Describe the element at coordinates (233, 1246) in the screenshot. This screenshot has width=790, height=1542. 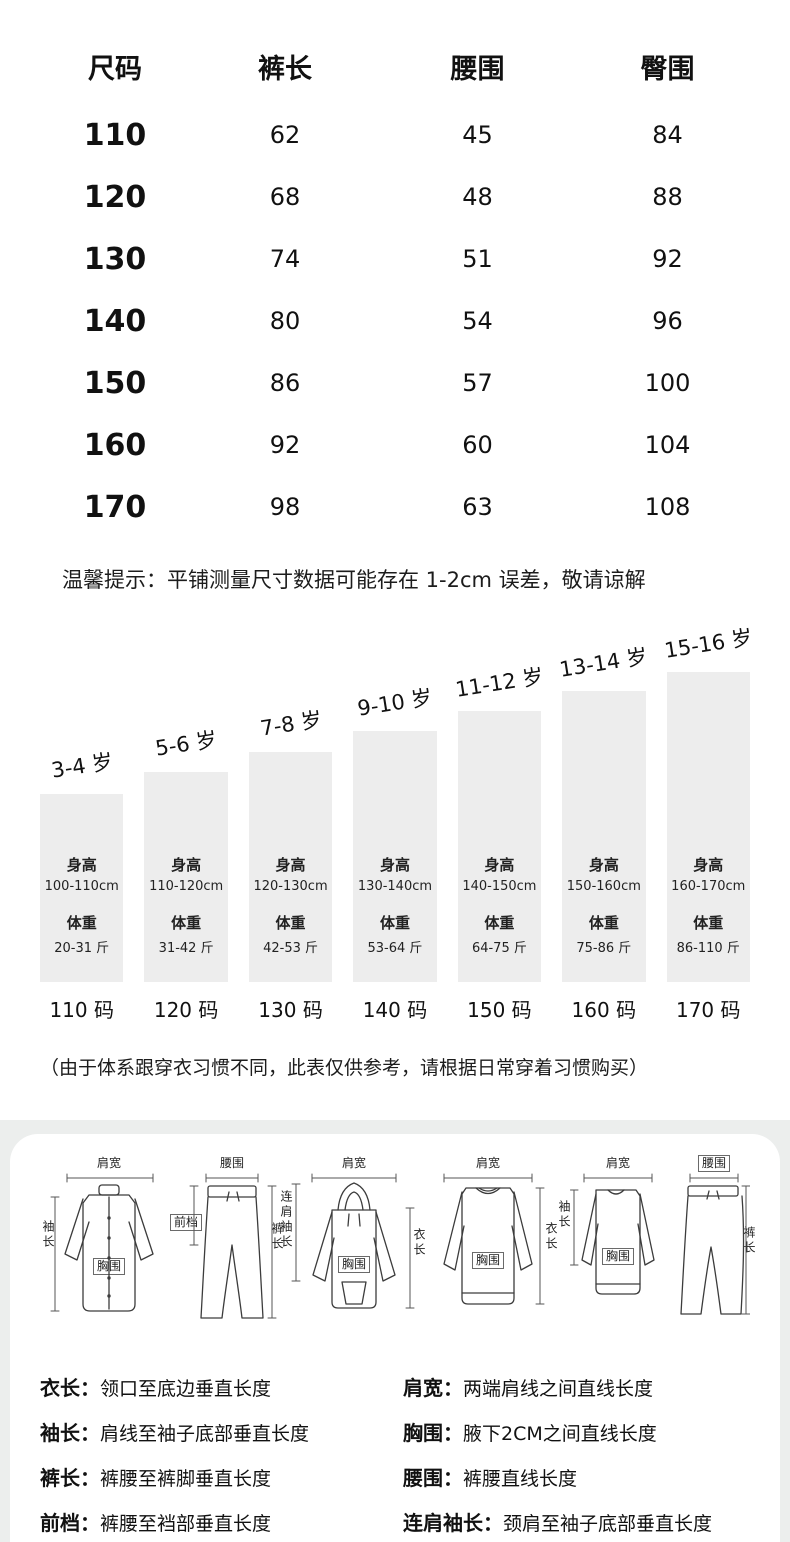
I see `pants-sketch-icon` at that location.